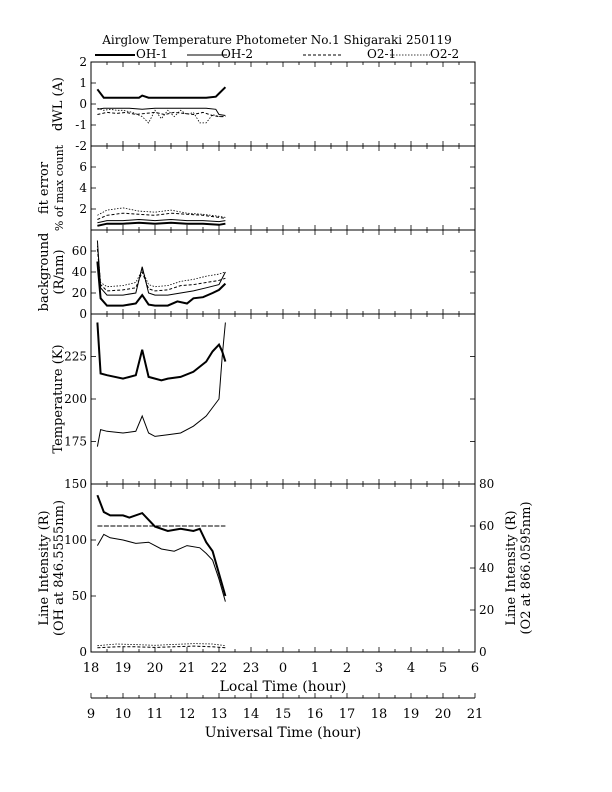  What do you see at coordinates (283, 714) in the screenshot?
I see `x-ut-tick-label: 15` at bounding box center [283, 714].